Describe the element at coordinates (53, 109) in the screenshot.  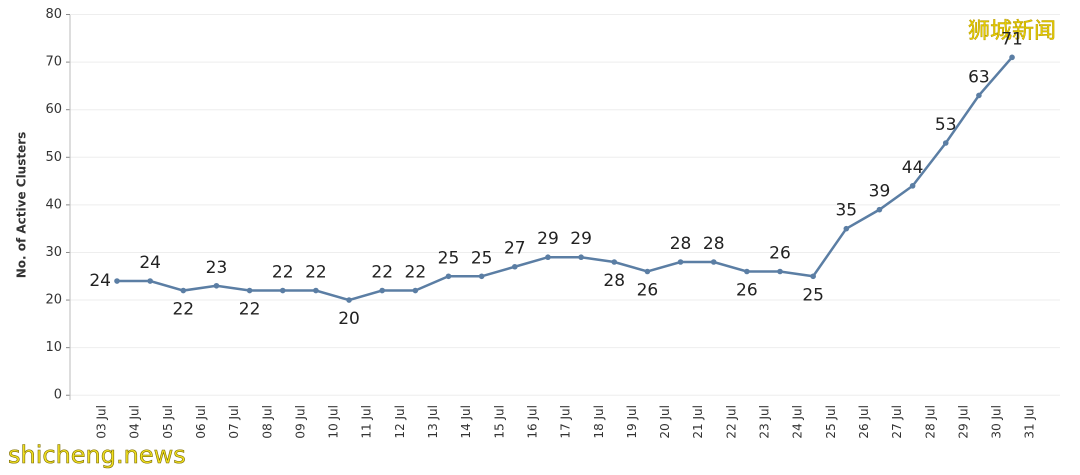
I see `y-tick-label: 60` at that location.